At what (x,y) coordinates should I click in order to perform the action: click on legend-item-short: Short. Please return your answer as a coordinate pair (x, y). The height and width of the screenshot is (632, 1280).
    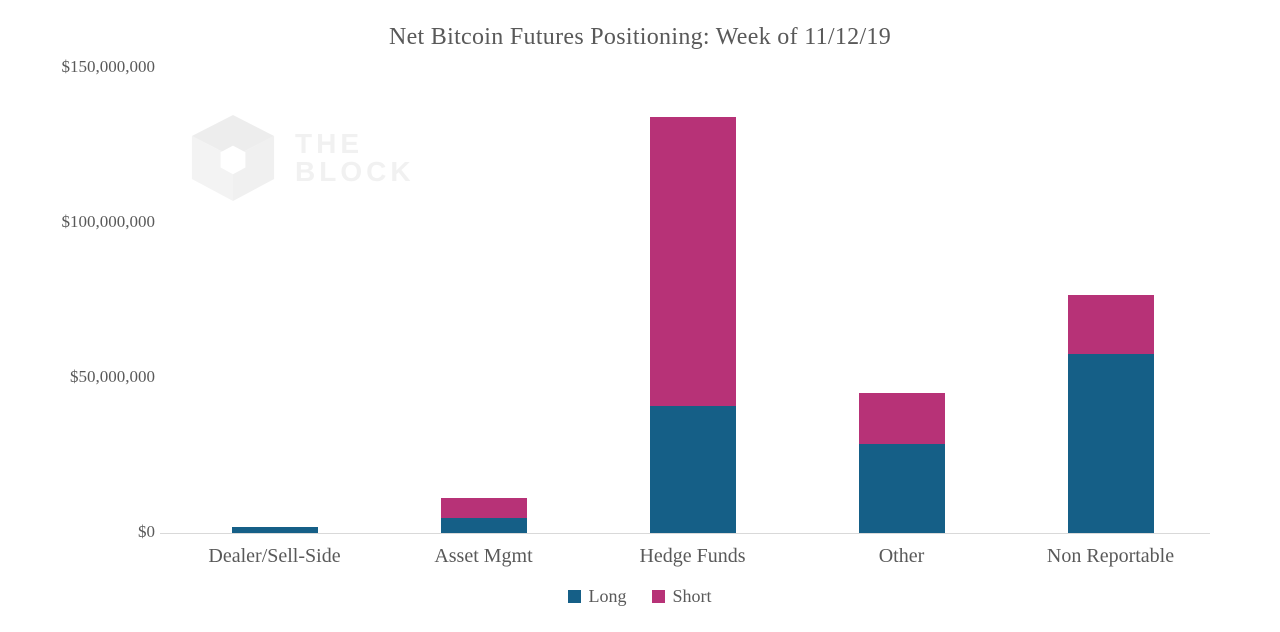
    Looking at the image, I should click on (682, 596).